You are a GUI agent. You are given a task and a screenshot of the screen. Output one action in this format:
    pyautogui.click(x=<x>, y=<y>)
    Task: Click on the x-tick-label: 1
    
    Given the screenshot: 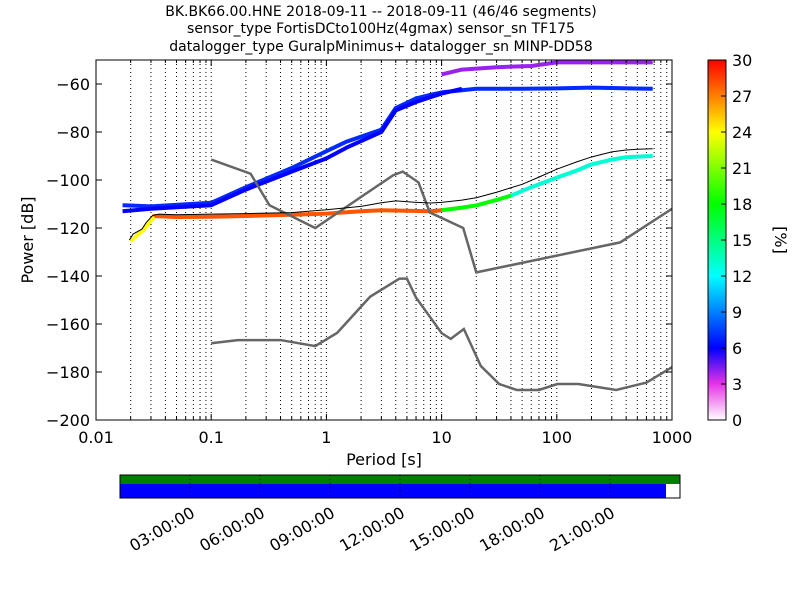 What is the action you would take?
    pyautogui.click(x=326, y=437)
    